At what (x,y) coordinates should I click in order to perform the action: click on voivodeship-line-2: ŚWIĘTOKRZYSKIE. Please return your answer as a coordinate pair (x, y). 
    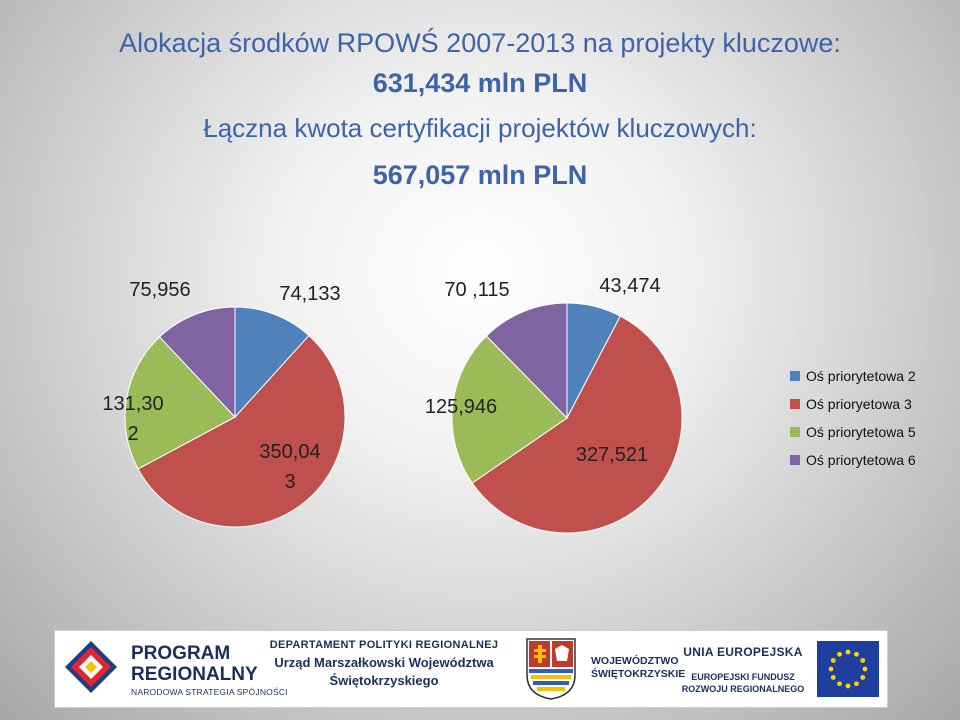
    Looking at the image, I should click on (638, 674).